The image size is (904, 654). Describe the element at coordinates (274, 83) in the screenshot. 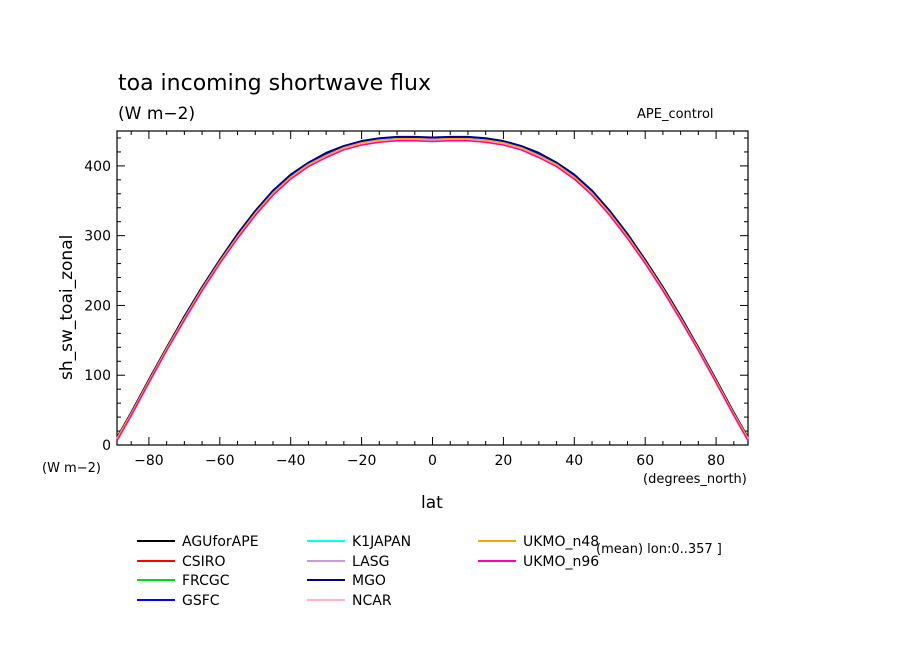

I see `chart-title: toa incoming shortwave flux` at that location.